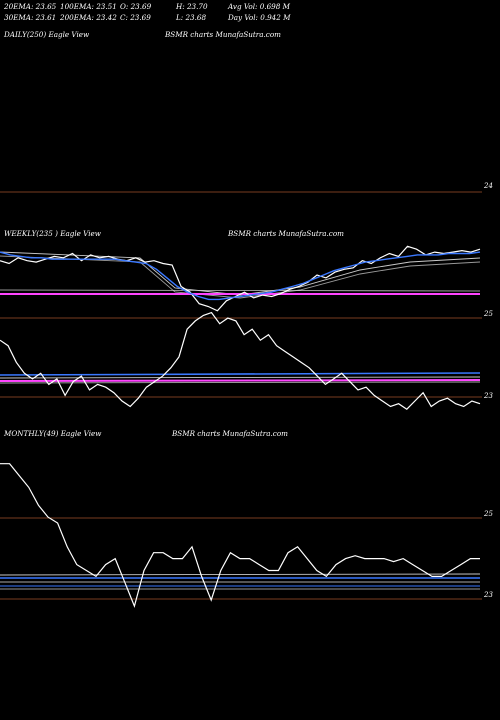 The height and width of the screenshot is (720, 500). Describe the element at coordinates (286, 233) in the screenshot. I see `weekly-watermark: BSMR charts MunafaSutra.com` at that location.